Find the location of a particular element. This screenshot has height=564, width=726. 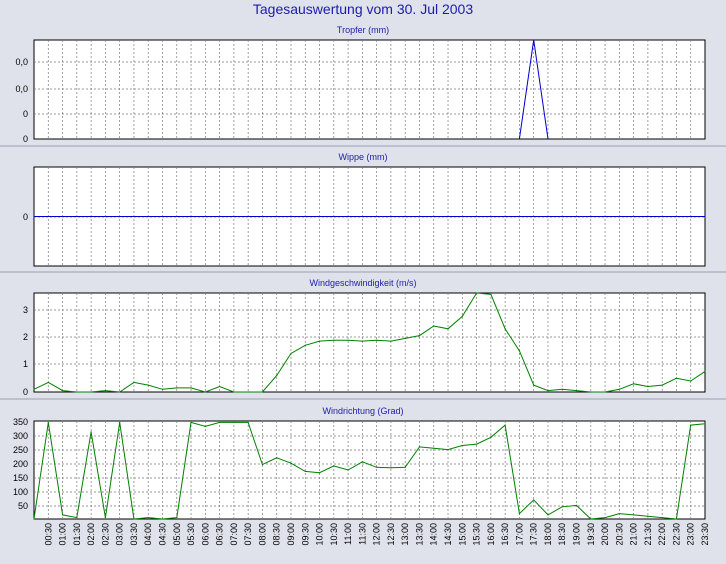

x-tick-label: 15:00 is located at coordinates (462, 534).